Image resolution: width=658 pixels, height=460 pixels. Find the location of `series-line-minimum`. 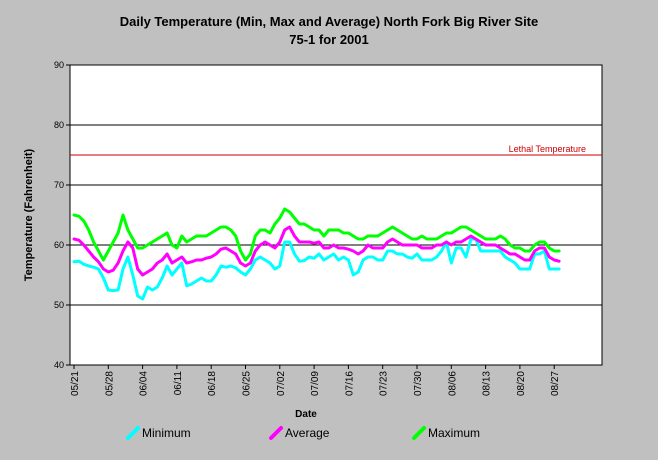

series-line-minimum is located at coordinates (316, 269).